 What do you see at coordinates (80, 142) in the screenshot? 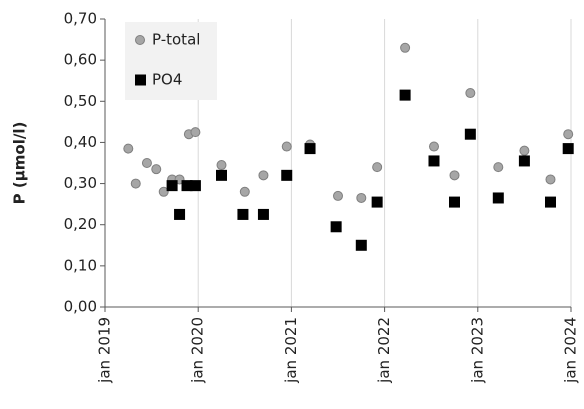
I see `y-tick-label: 0,40` at bounding box center [80, 142].